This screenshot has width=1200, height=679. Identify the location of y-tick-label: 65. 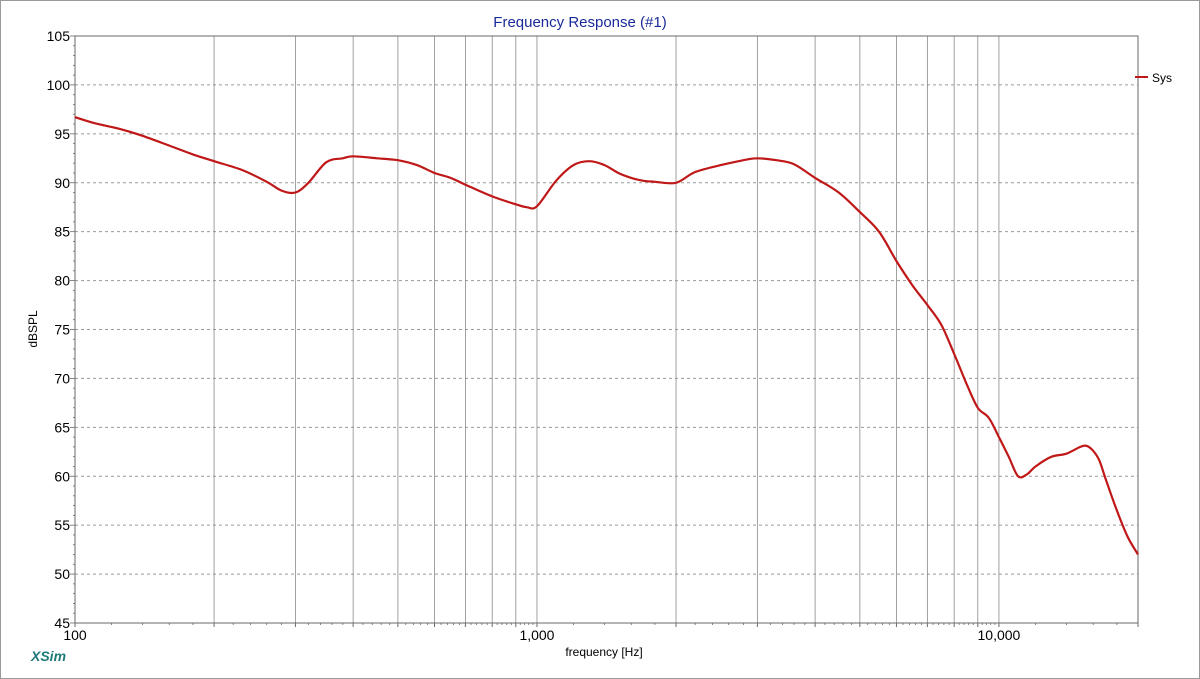
(62, 427).